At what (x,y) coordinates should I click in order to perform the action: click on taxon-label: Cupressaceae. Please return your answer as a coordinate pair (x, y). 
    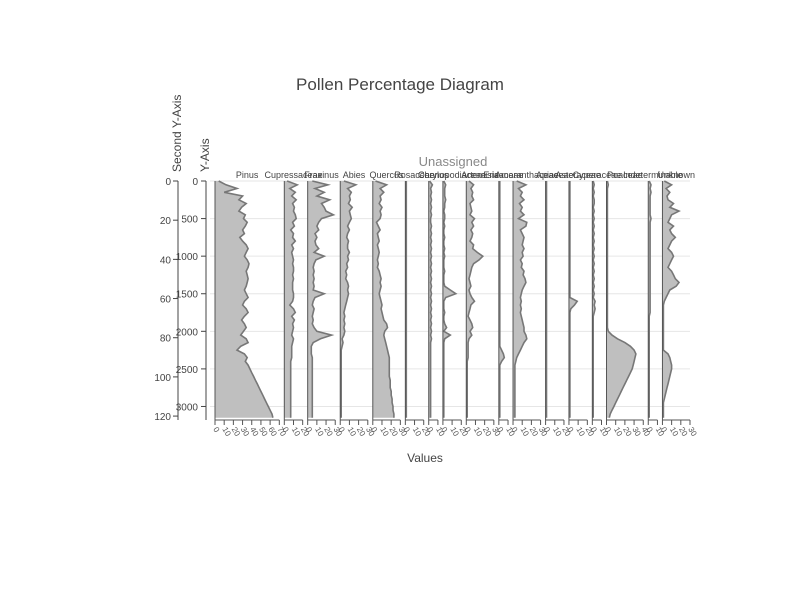
    Looking at the image, I should click on (293, 175).